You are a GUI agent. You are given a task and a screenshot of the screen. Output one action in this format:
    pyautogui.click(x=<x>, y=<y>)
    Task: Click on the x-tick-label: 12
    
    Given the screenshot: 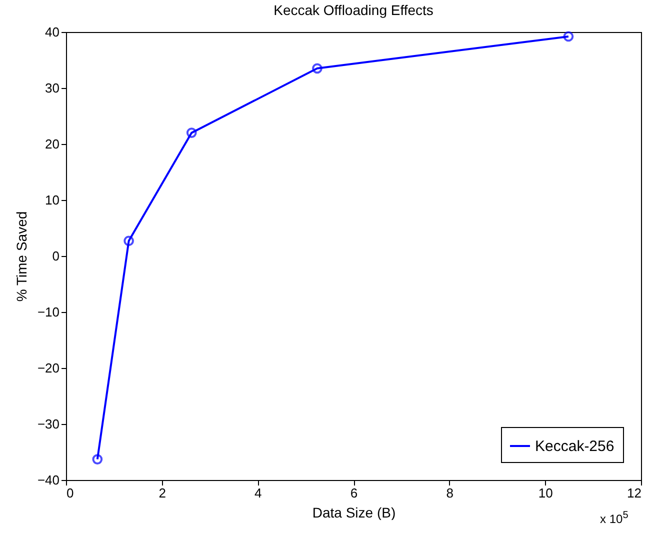 What is the action you would take?
    pyautogui.click(x=634, y=493)
    